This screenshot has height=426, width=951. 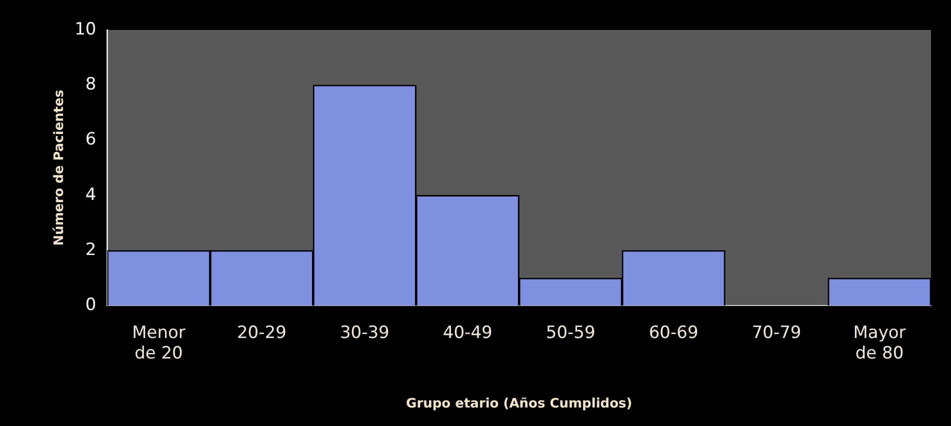 I want to click on x-tick-label: 50-59, so click(x=571, y=333).